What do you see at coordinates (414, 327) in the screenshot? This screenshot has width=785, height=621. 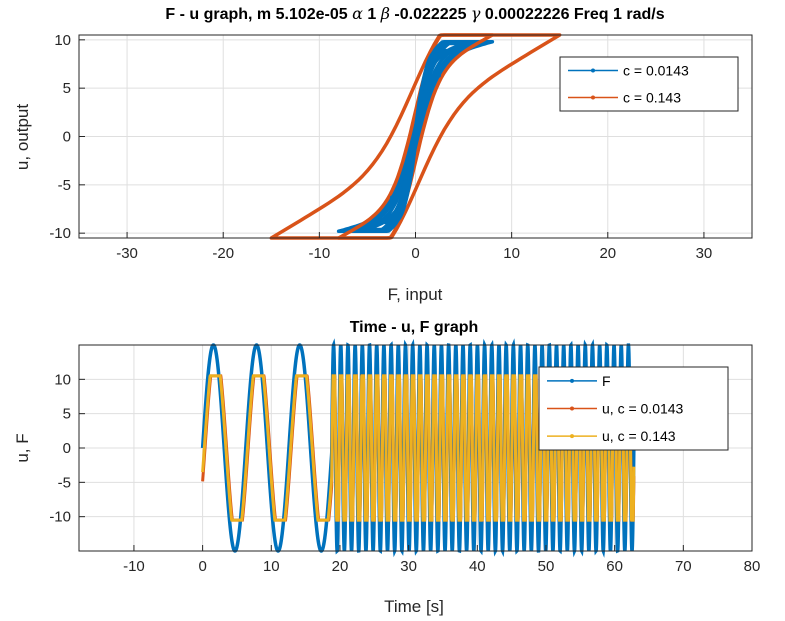 I see `plot2-title: Time - u, F graph` at bounding box center [414, 327].